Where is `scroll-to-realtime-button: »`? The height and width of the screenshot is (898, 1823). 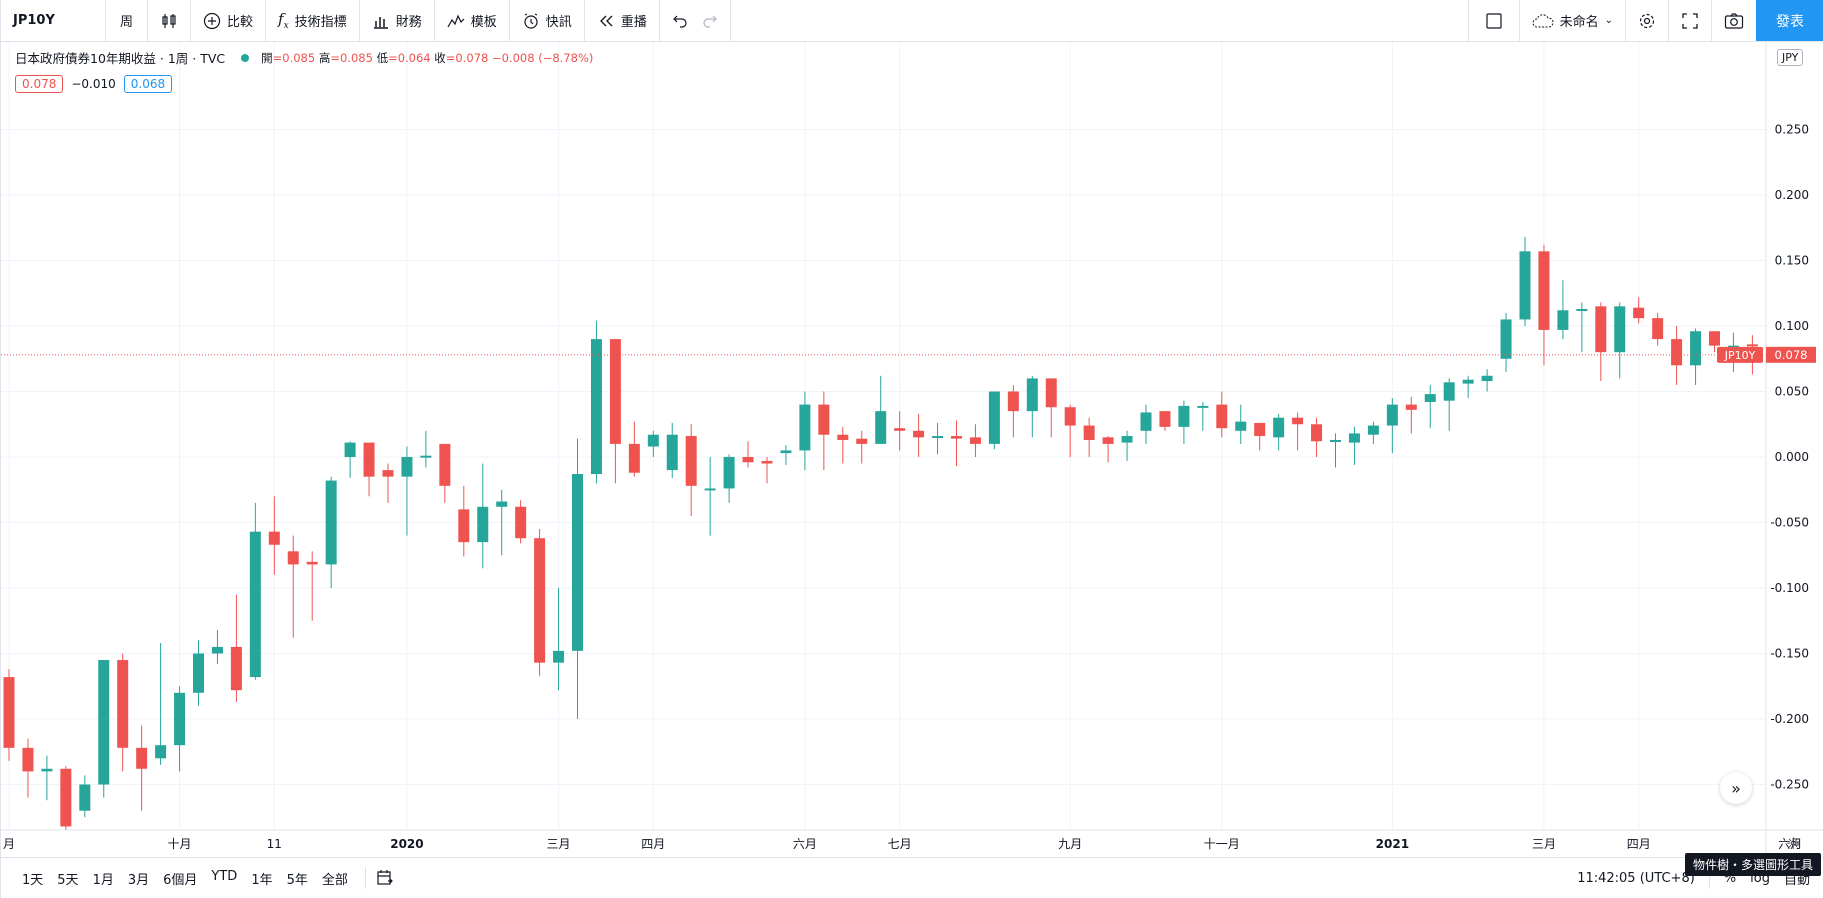 scroll-to-realtime-button: » is located at coordinates (1736, 788).